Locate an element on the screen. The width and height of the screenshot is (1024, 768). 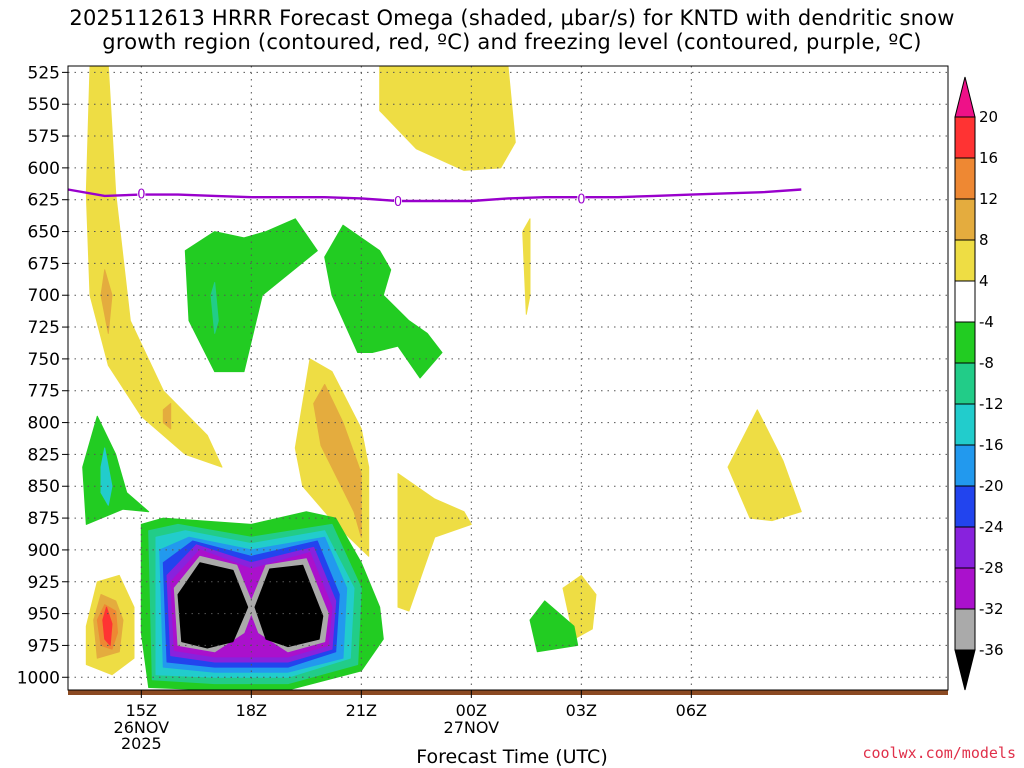
source-credit: coolwx.com/models is located at coordinates (939, 753).